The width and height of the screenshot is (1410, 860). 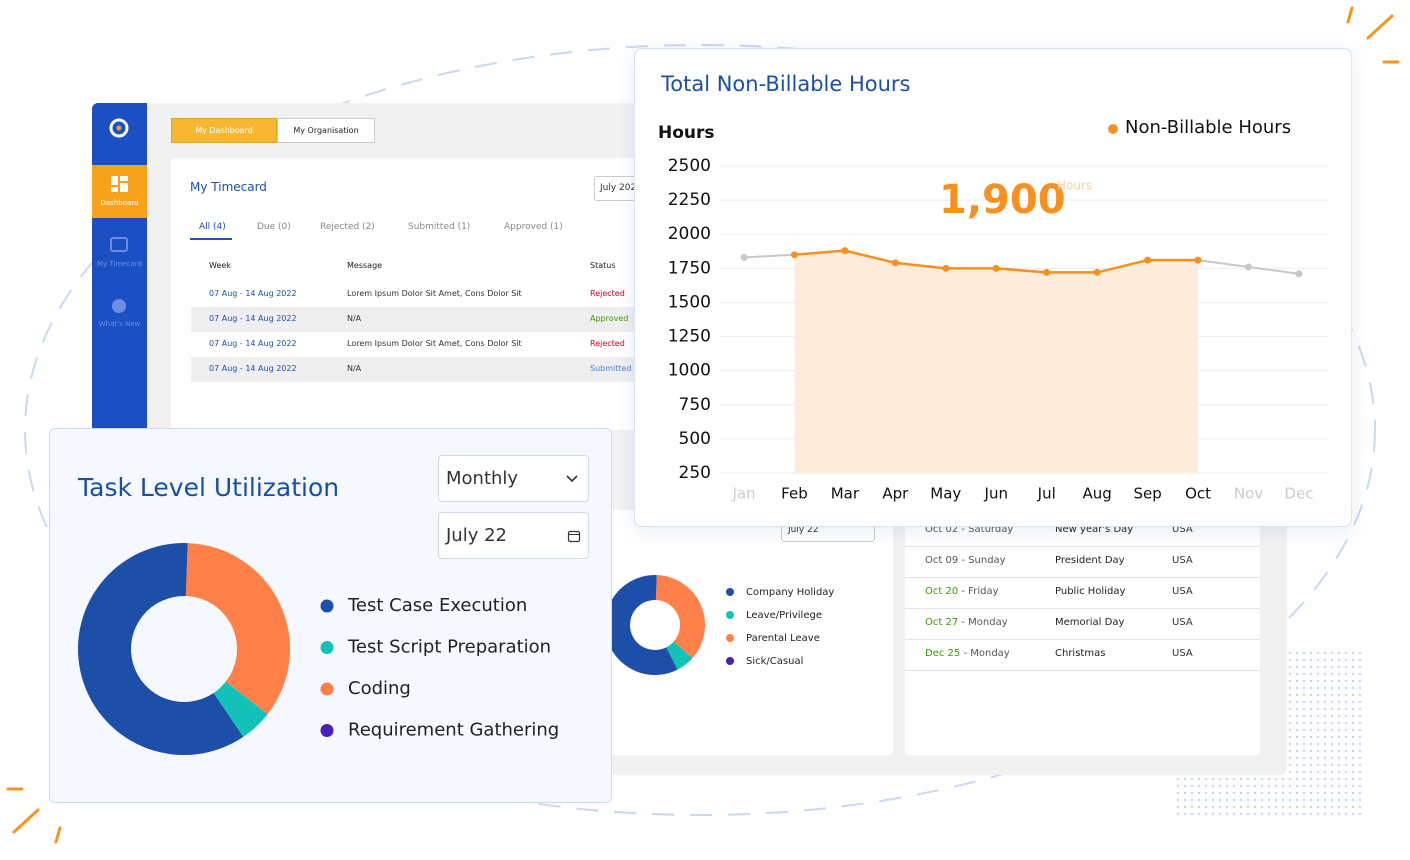 I want to click on column-header: Status, so click(x=603, y=265).